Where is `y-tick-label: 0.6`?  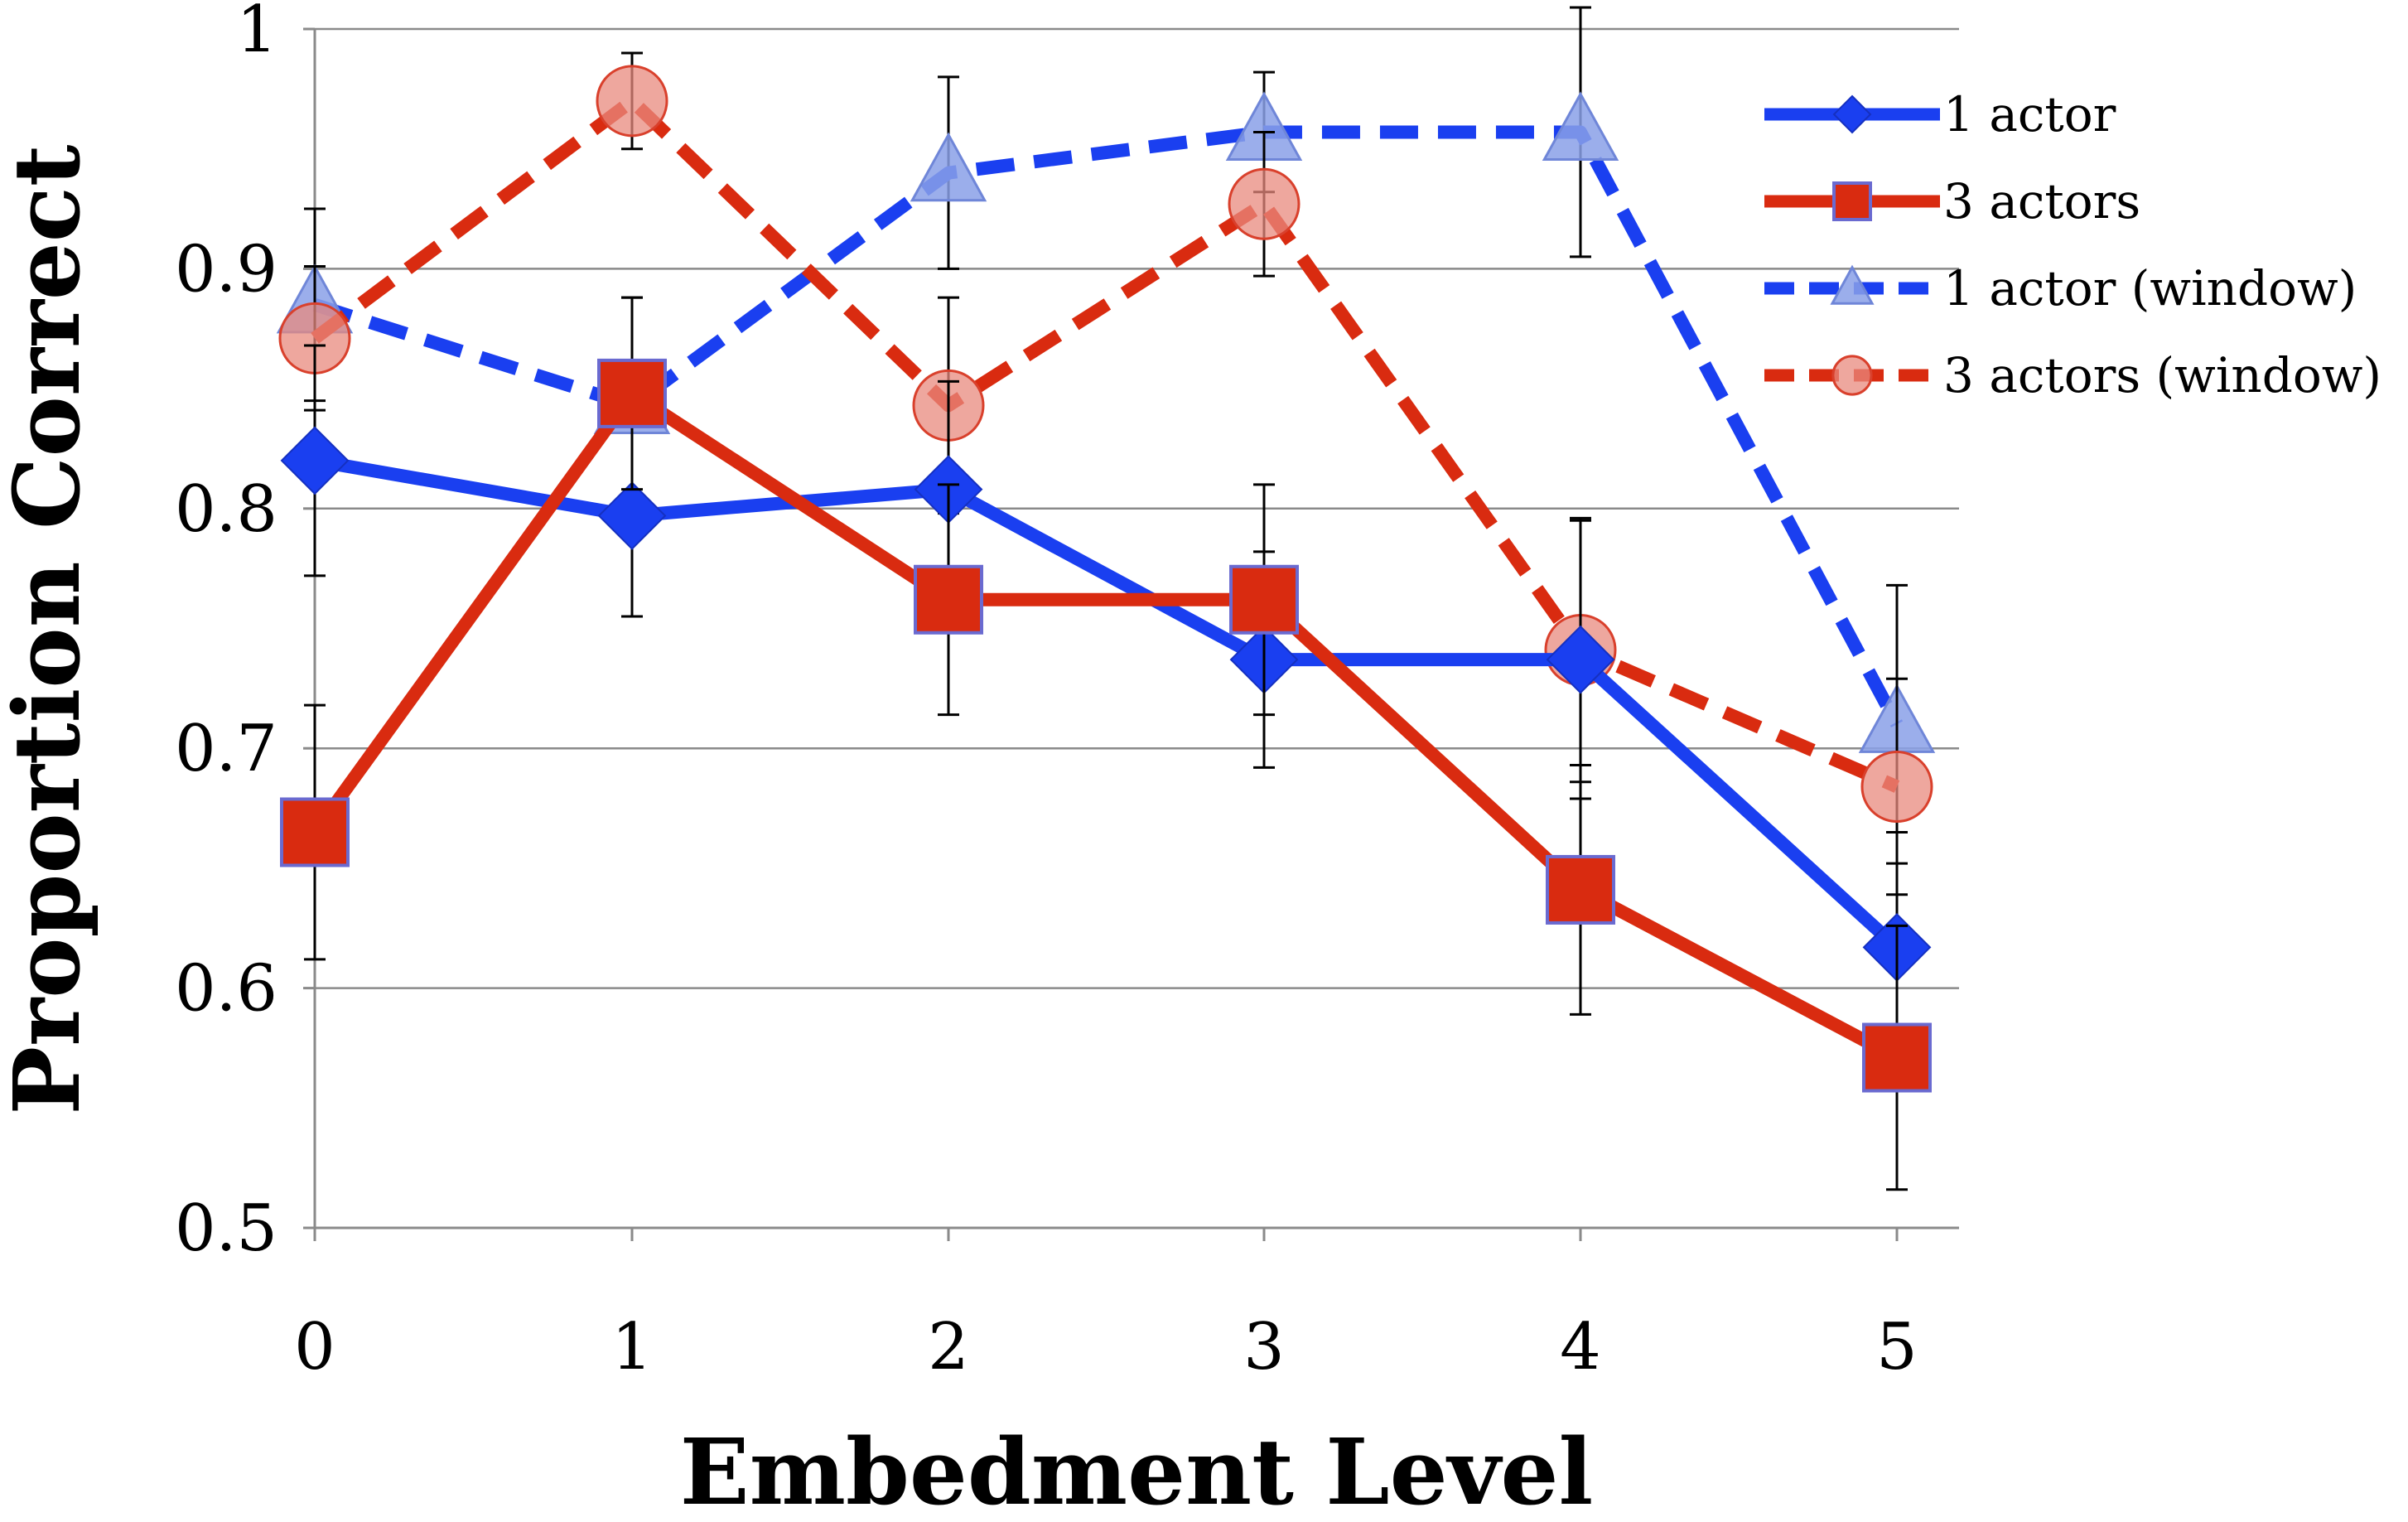
y-tick-label: 0.6 is located at coordinates (226, 989).